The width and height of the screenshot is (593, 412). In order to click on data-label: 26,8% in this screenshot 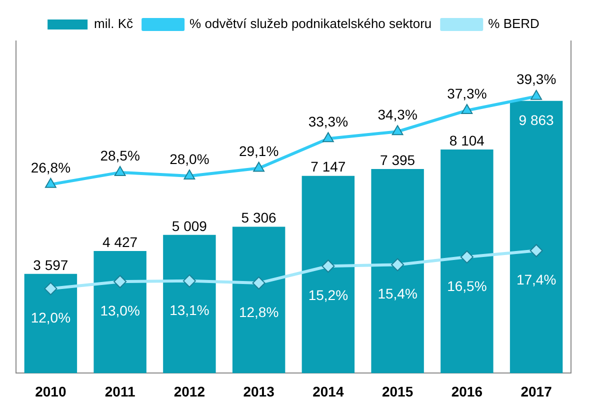, I will do `click(50, 167)`.